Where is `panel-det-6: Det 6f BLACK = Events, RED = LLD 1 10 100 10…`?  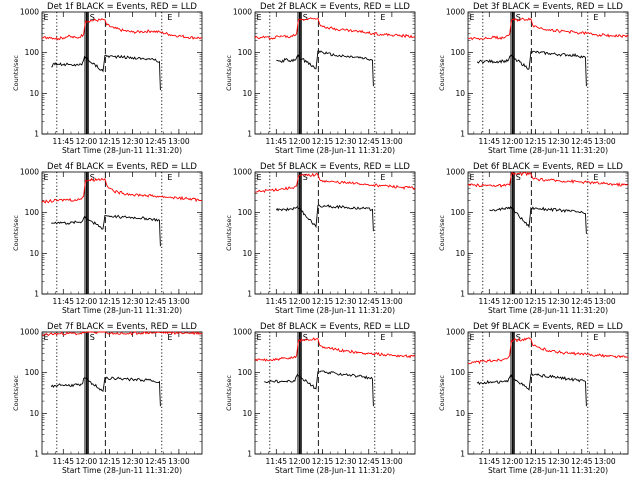 panel-det-6: Det 6f BLACK = Events, RED = LLD 1 10 100 10… is located at coordinates (533, 238).